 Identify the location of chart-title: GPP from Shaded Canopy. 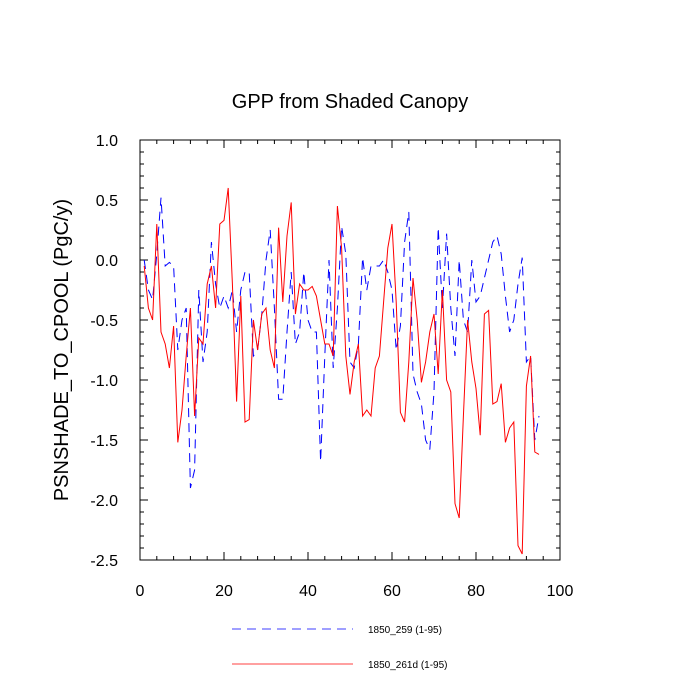
(350, 102).